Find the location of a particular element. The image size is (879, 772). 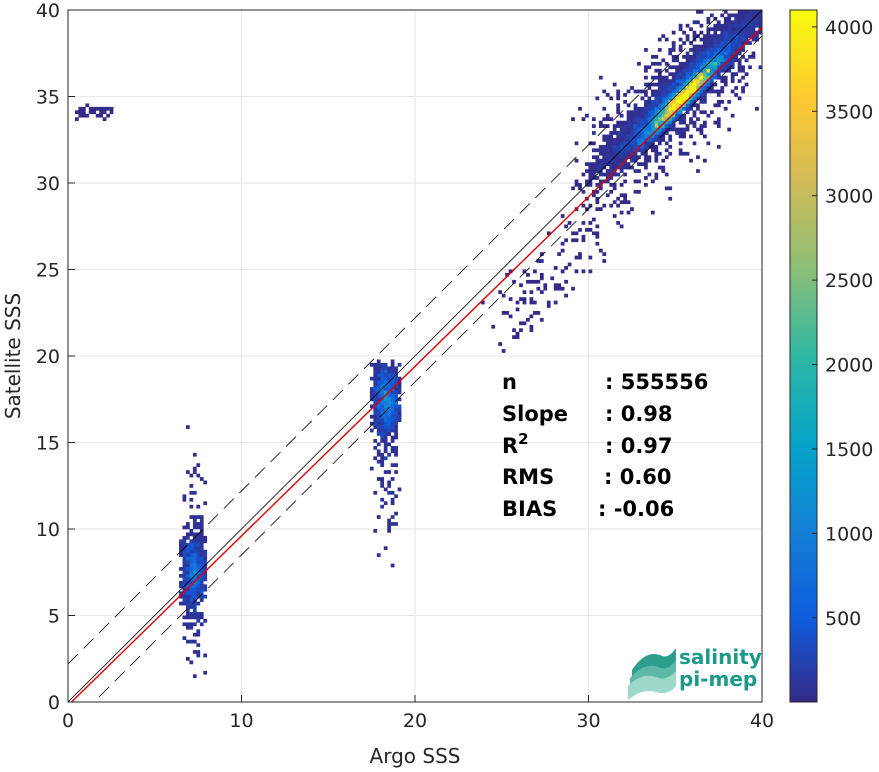

stat-value-0: : 555556 is located at coordinates (656, 382).